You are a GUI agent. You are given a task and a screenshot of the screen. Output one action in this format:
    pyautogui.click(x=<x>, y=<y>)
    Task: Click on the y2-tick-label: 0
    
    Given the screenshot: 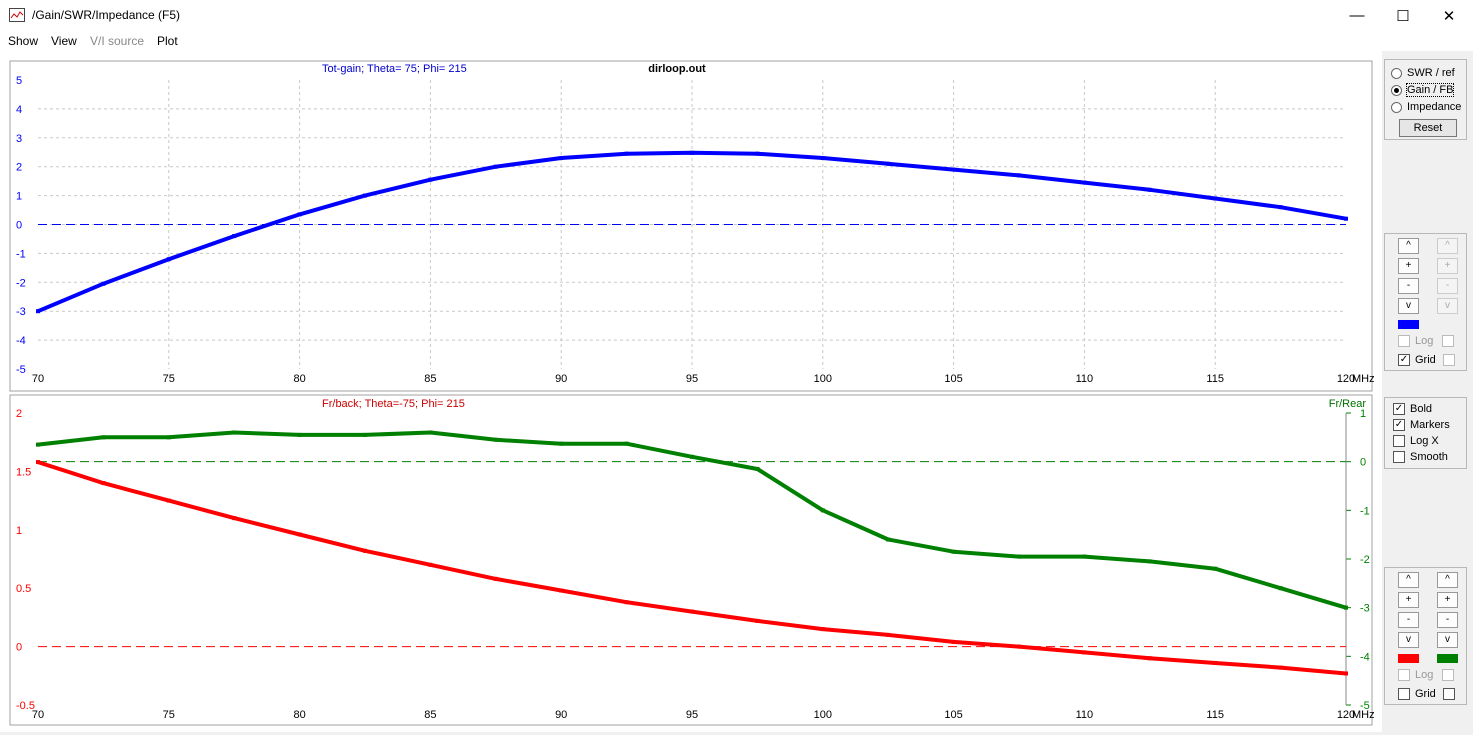 What is the action you would take?
    pyautogui.click(x=1363, y=463)
    